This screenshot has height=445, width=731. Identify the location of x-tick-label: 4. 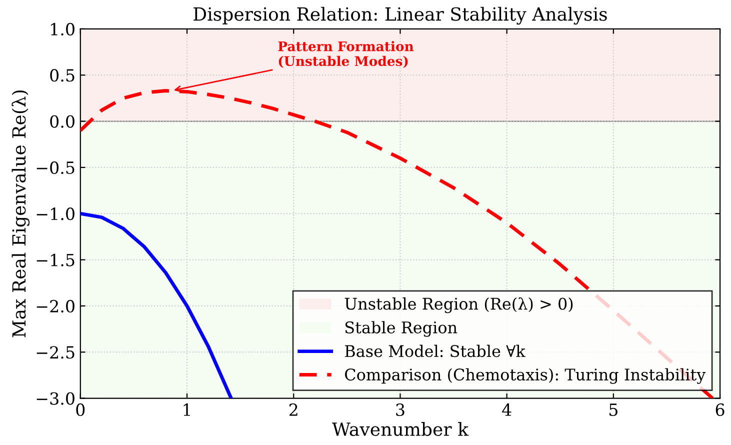
(507, 409).